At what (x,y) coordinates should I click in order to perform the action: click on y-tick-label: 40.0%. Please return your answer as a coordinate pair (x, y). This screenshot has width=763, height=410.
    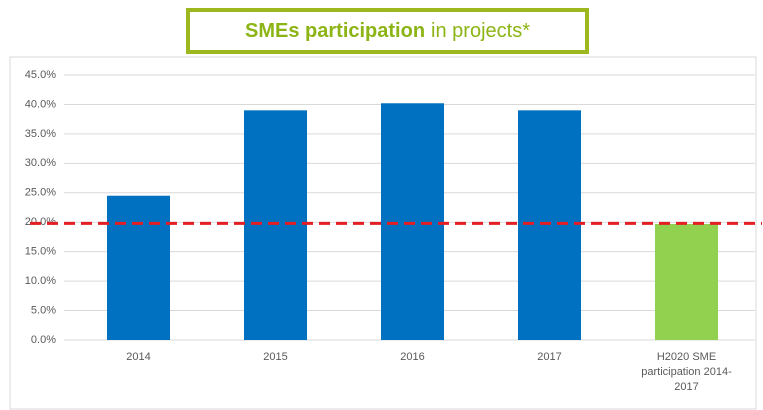
    Looking at the image, I should click on (40, 104).